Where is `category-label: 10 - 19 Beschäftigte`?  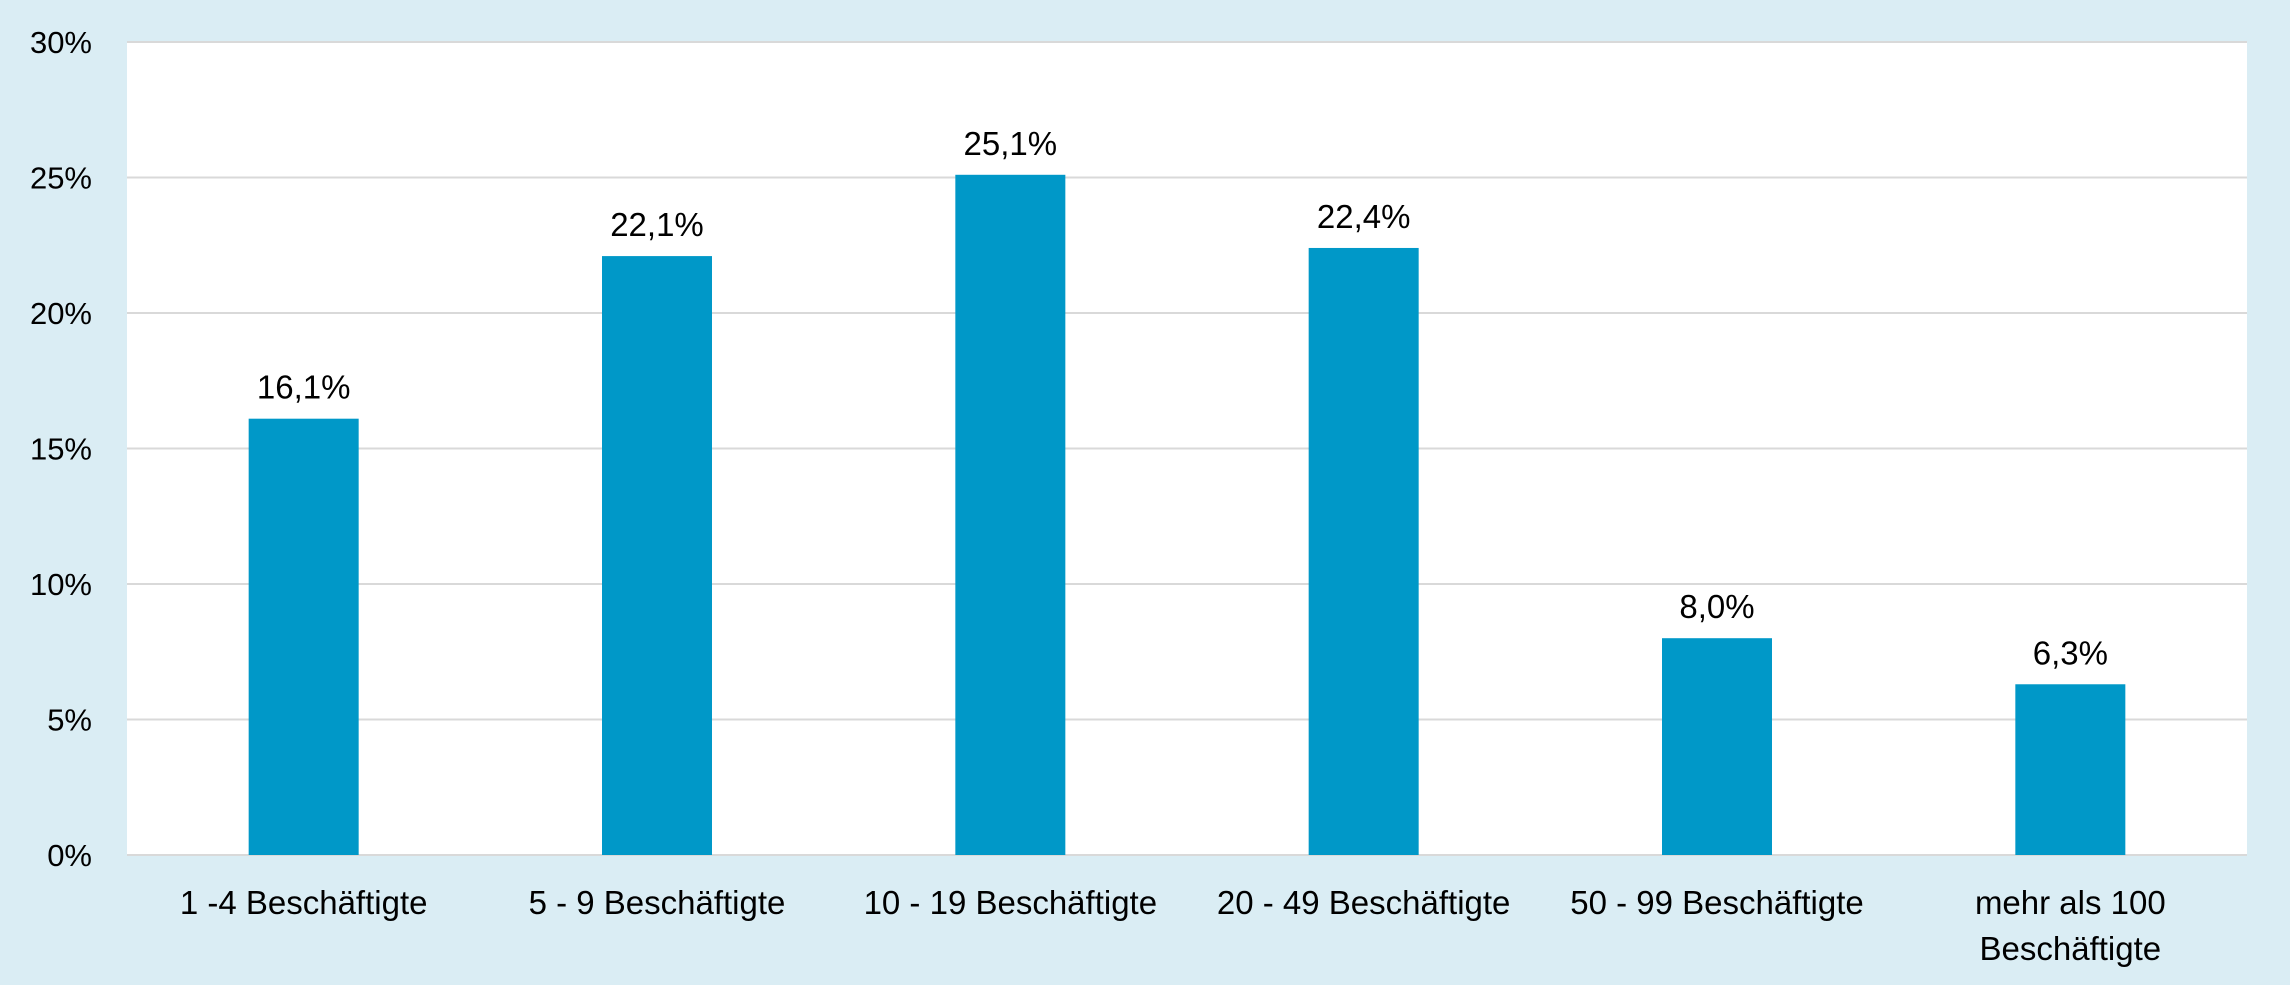
category-label: 10 - 19 Beschäftigte is located at coordinates (1011, 902).